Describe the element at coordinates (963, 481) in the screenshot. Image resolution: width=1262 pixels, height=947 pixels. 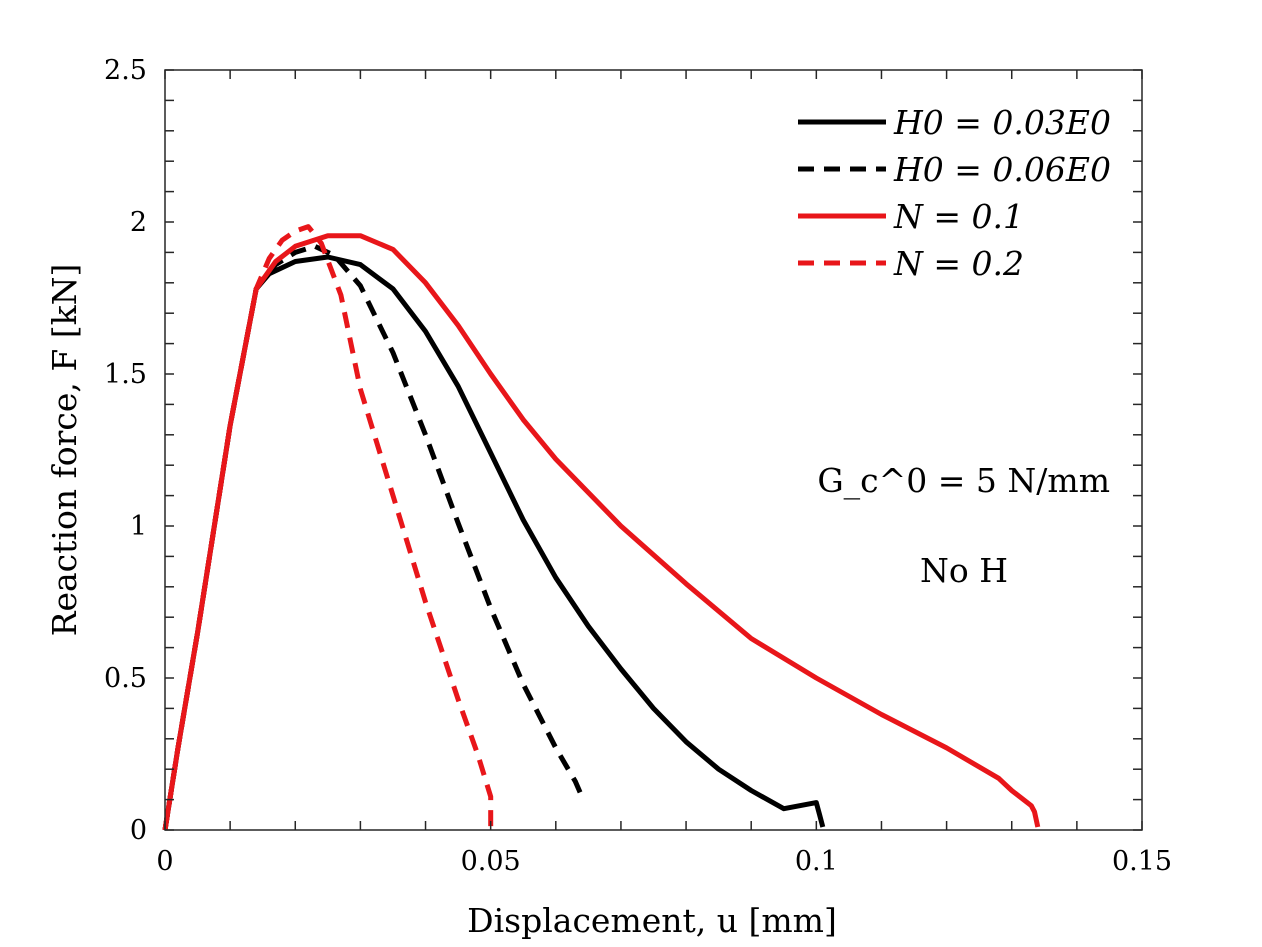
I see `annotation-gc: G_c^0 = 5 N/mm` at that location.